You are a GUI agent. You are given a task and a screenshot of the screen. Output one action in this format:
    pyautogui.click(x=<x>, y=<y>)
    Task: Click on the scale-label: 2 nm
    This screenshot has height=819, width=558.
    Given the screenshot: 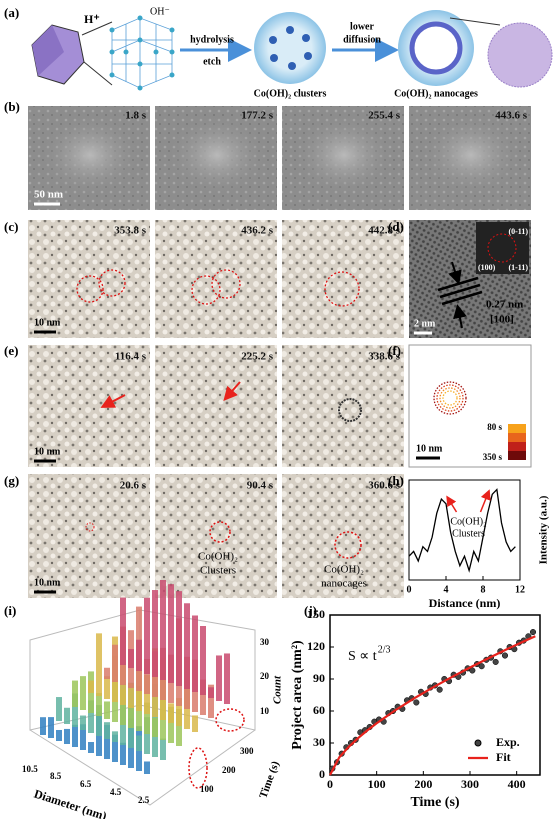 What is the action you would take?
    pyautogui.click(x=425, y=323)
    